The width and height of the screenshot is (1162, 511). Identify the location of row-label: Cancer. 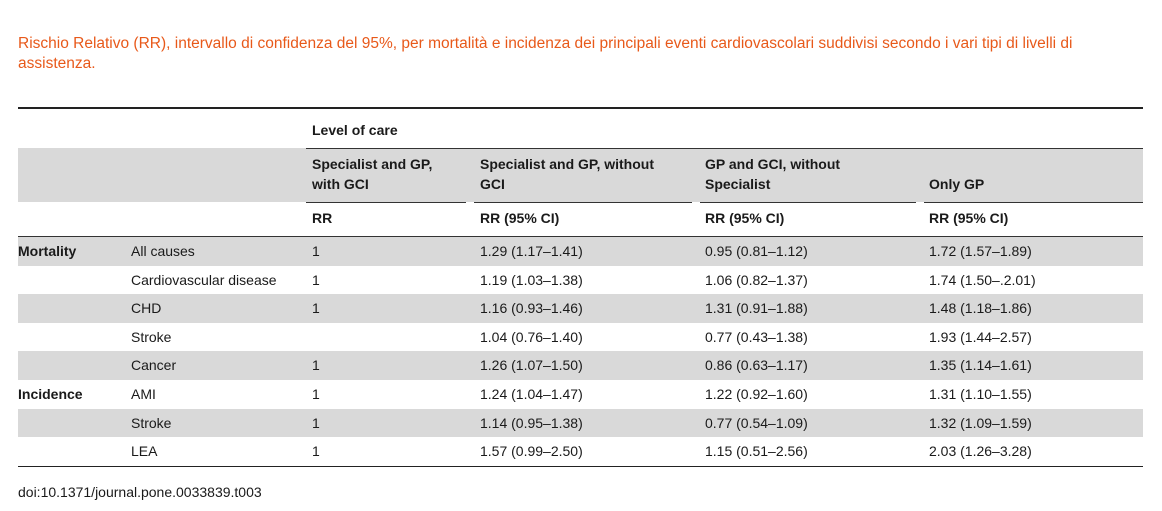
(154, 365).